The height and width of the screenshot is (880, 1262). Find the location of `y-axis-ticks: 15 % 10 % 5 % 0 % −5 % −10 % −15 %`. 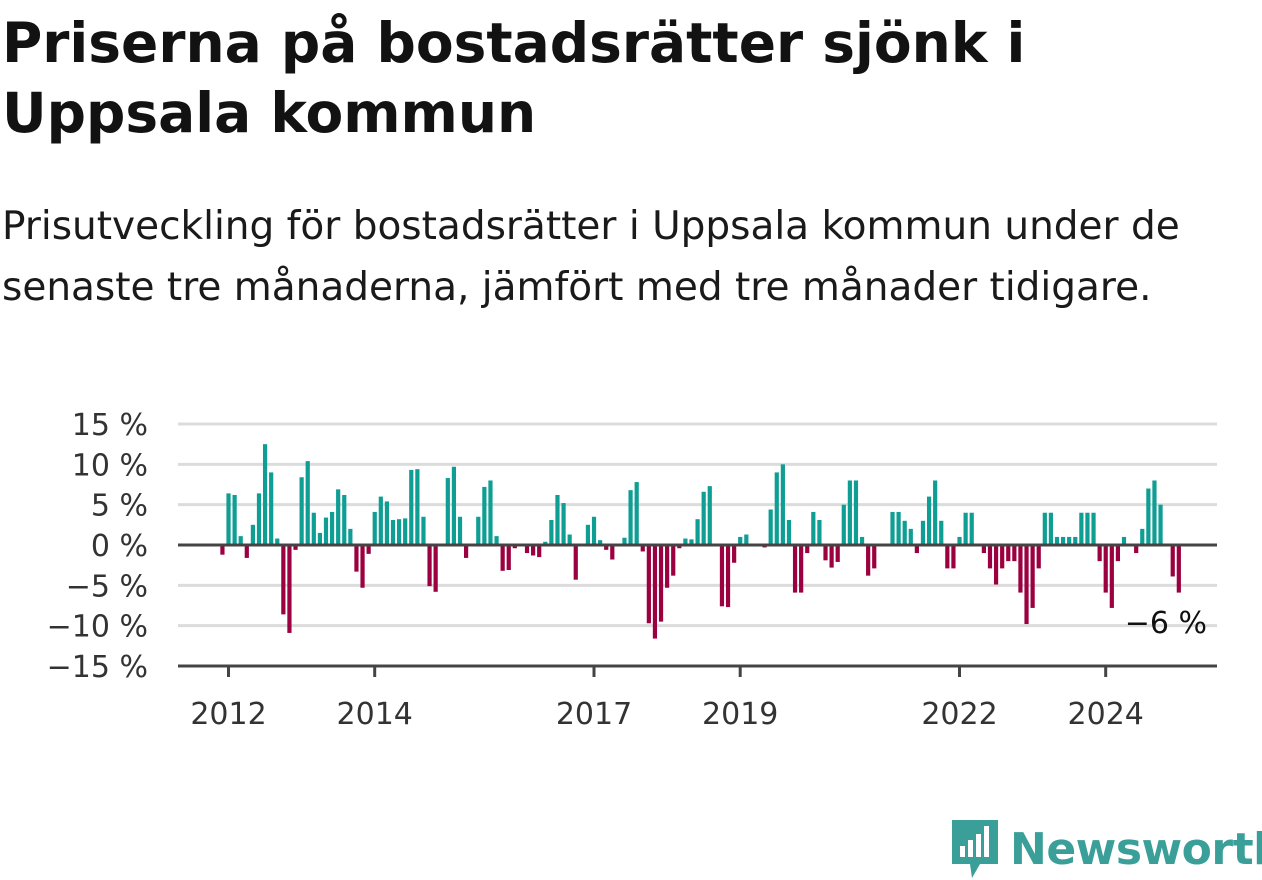

y-axis-ticks: 15 % 10 % 5 % 0 % −5 % −10 % −15 % is located at coordinates (97, 546).